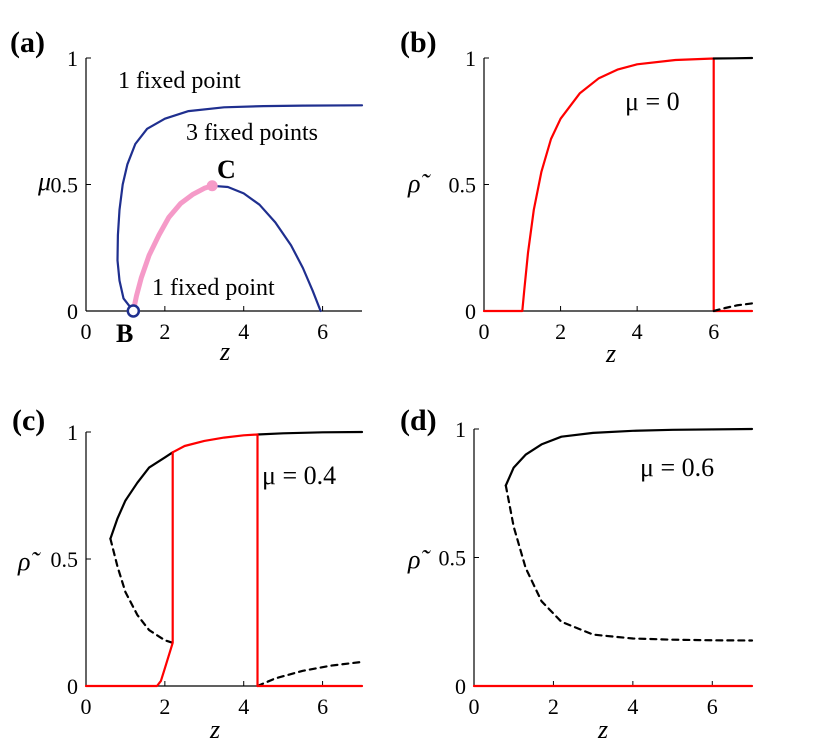  Describe the element at coordinates (418, 42) in the screenshot. I see `panel-letter-b: (b)` at that location.